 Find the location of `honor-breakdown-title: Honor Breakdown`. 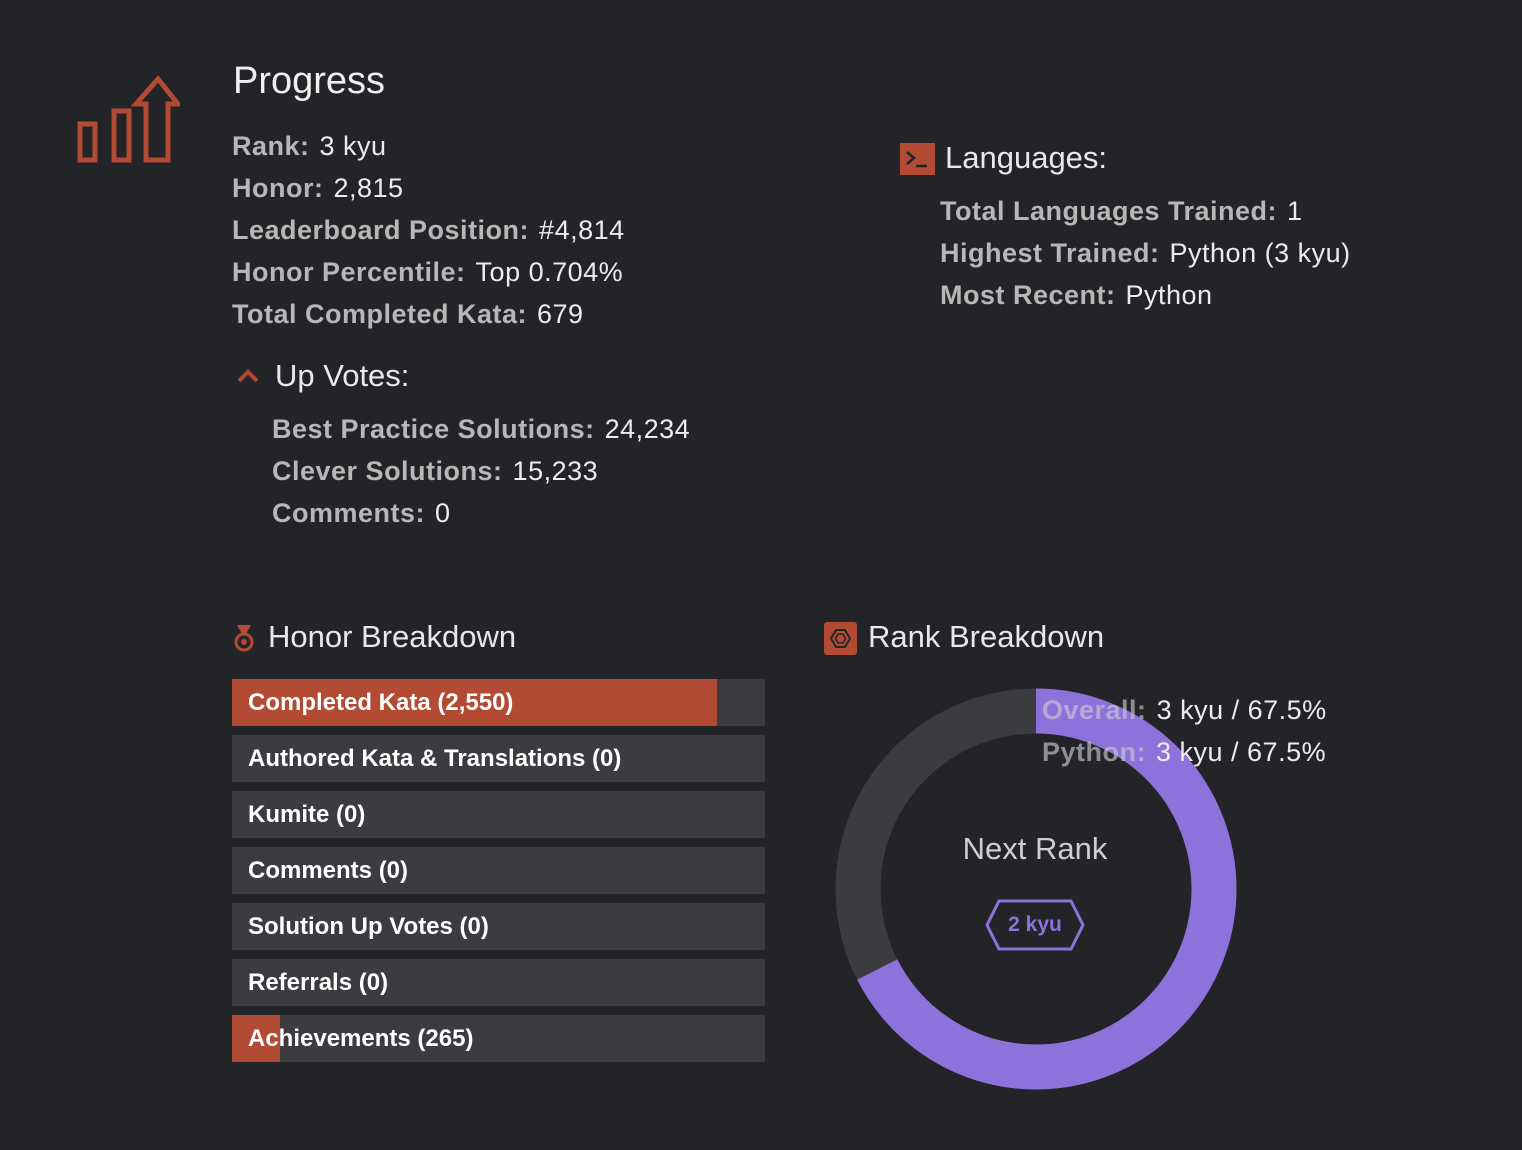

honor-breakdown-title: Honor Breakdown is located at coordinates (392, 636).